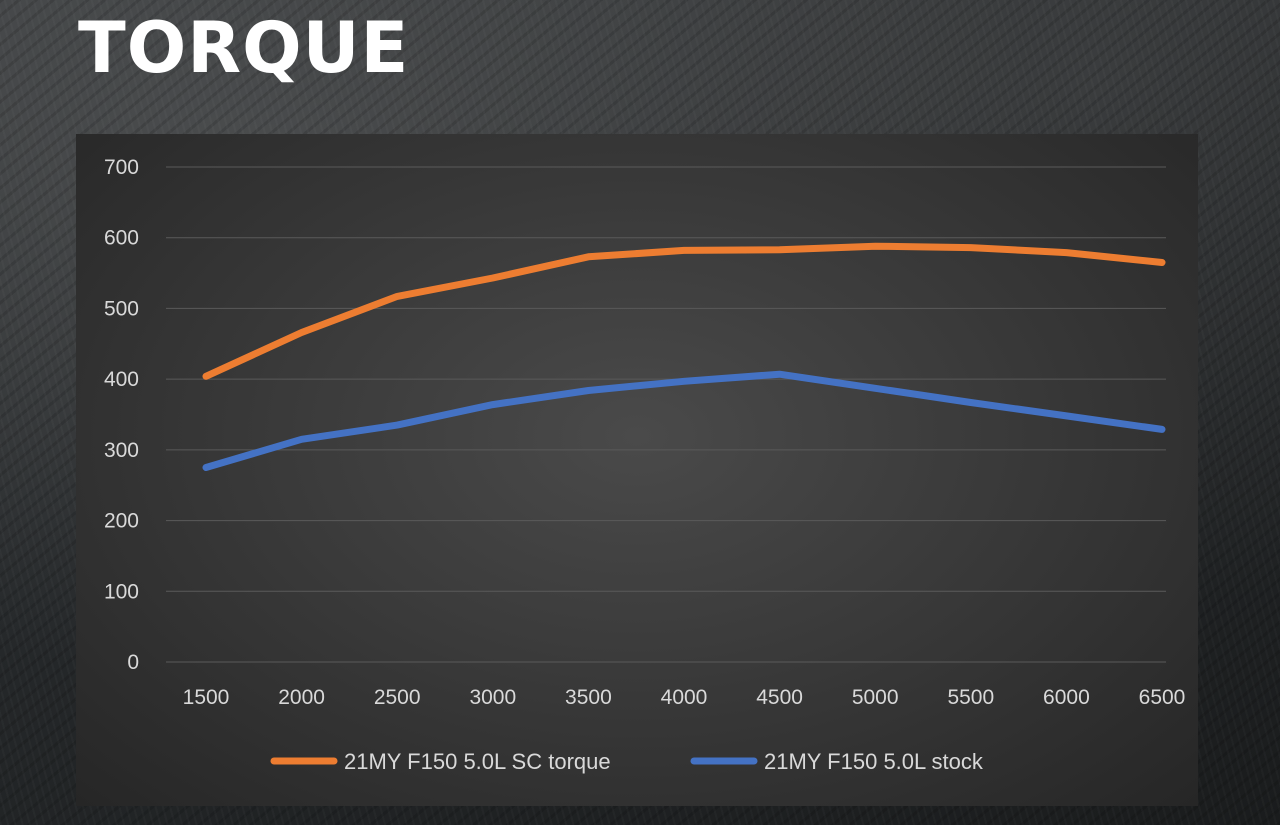 Image resolution: width=1280 pixels, height=825 pixels. Describe the element at coordinates (477, 761) in the screenshot. I see `legend-label-0: 21MY F150 5.0L SC torque` at that location.